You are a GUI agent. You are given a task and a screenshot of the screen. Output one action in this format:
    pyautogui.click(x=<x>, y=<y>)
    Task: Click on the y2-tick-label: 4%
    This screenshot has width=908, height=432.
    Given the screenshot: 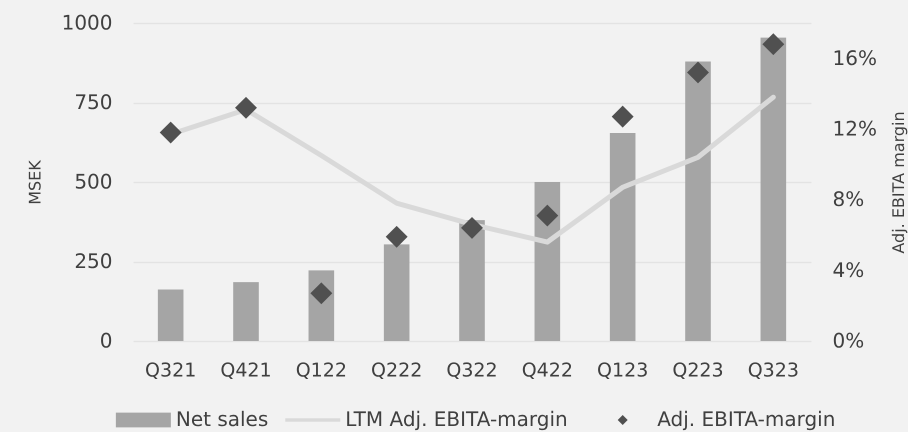 What is the action you would take?
    pyautogui.click(x=848, y=270)
    